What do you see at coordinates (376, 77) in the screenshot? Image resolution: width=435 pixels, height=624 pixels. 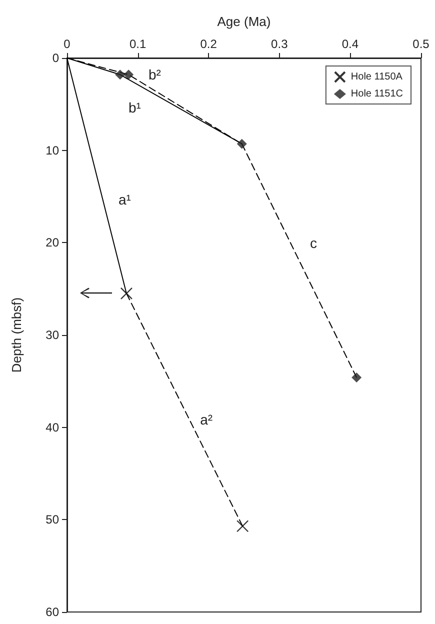 I see `legend-label: Hole 1150A` at bounding box center [376, 77].